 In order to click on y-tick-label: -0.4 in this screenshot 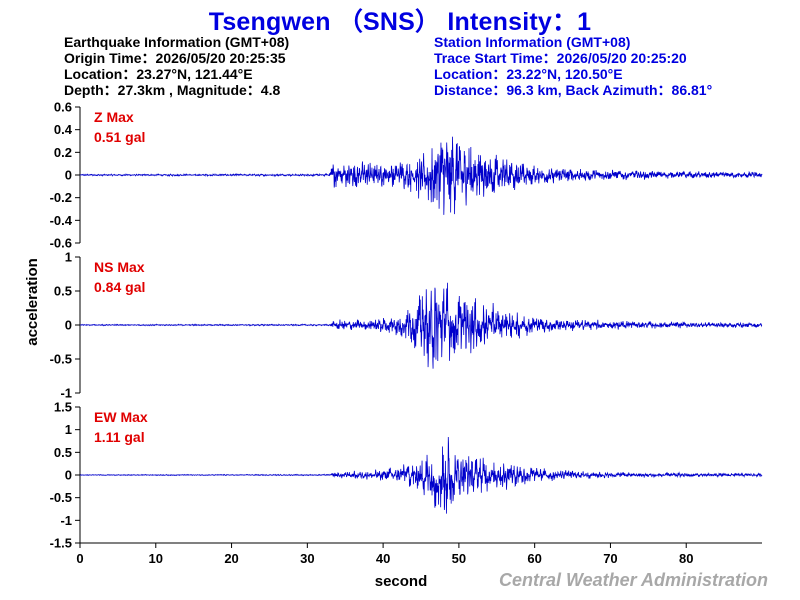, I will do `click(61, 220)`.